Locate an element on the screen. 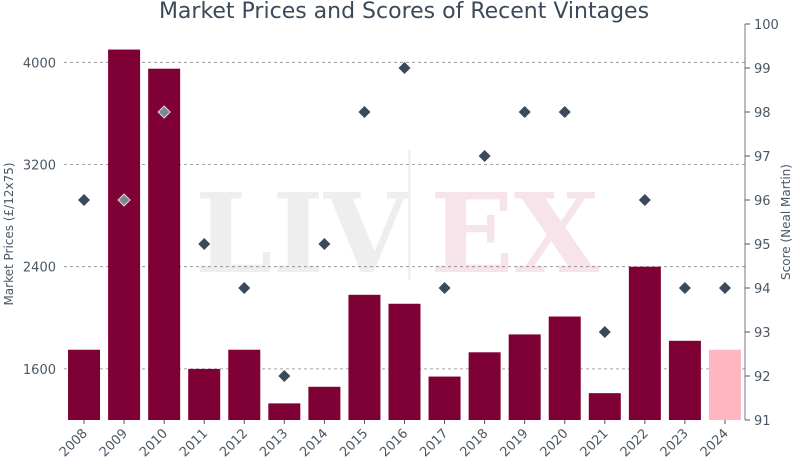 The height and width of the screenshot is (465, 800). y2-tick-label: 99 is located at coordinates (762, 69).